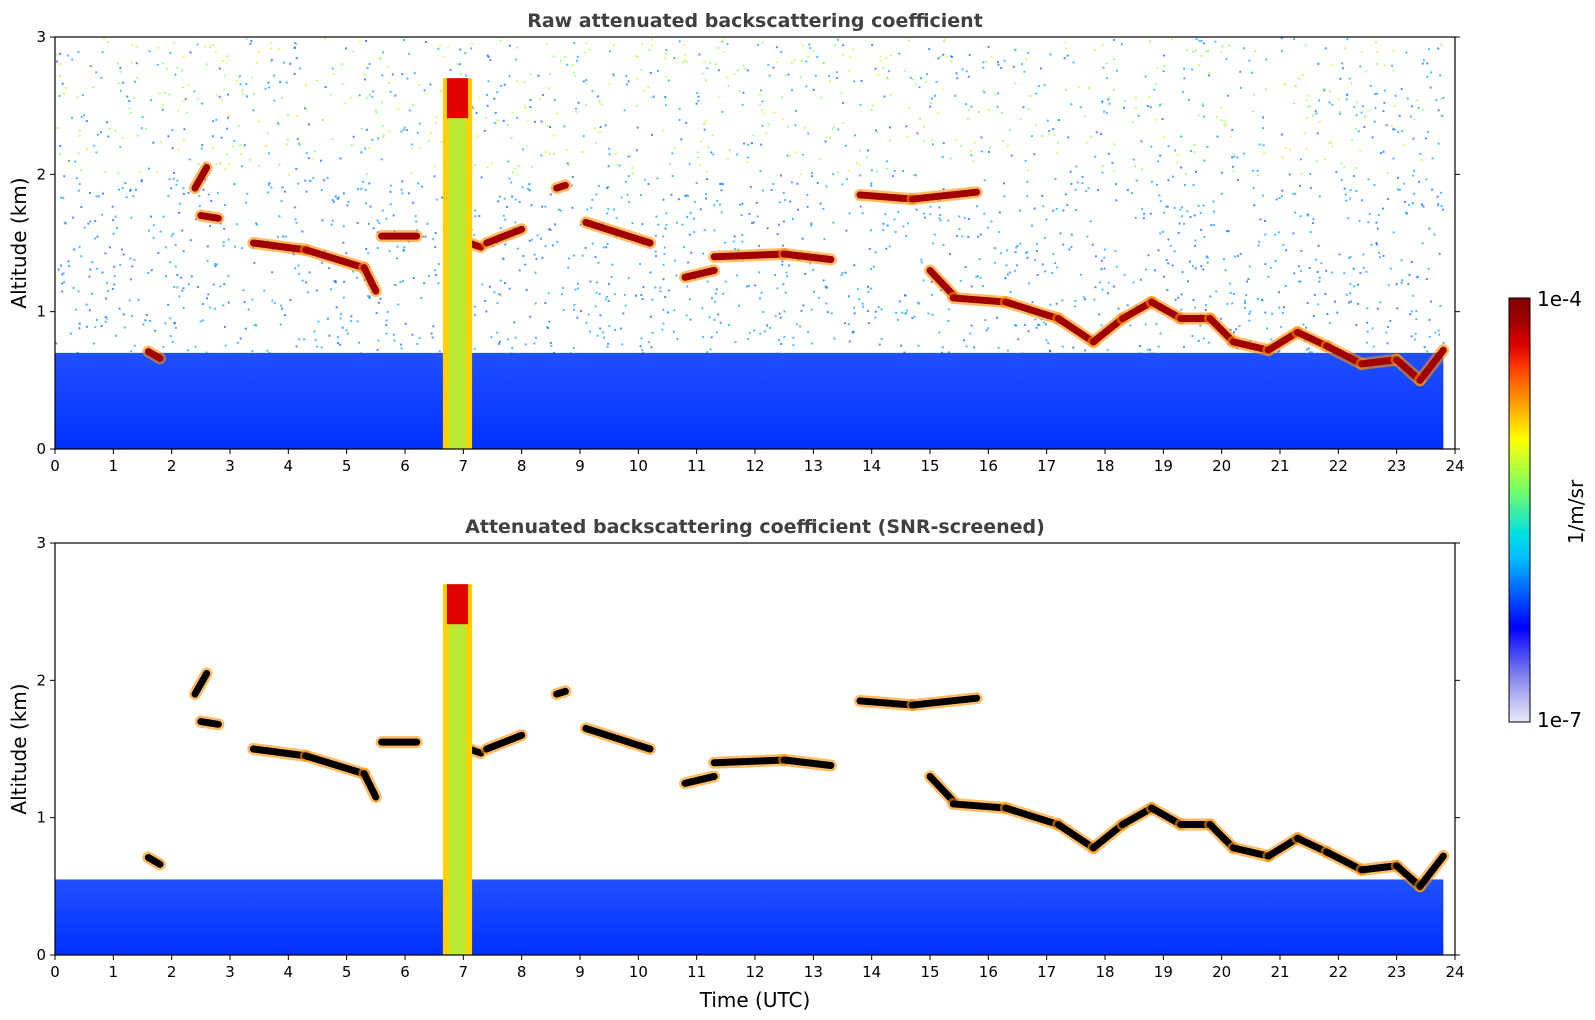 Image resolution: width=1595 pixels, height=1020 pixels. I want to click on x-tick-label: 5, so click(347, 466).